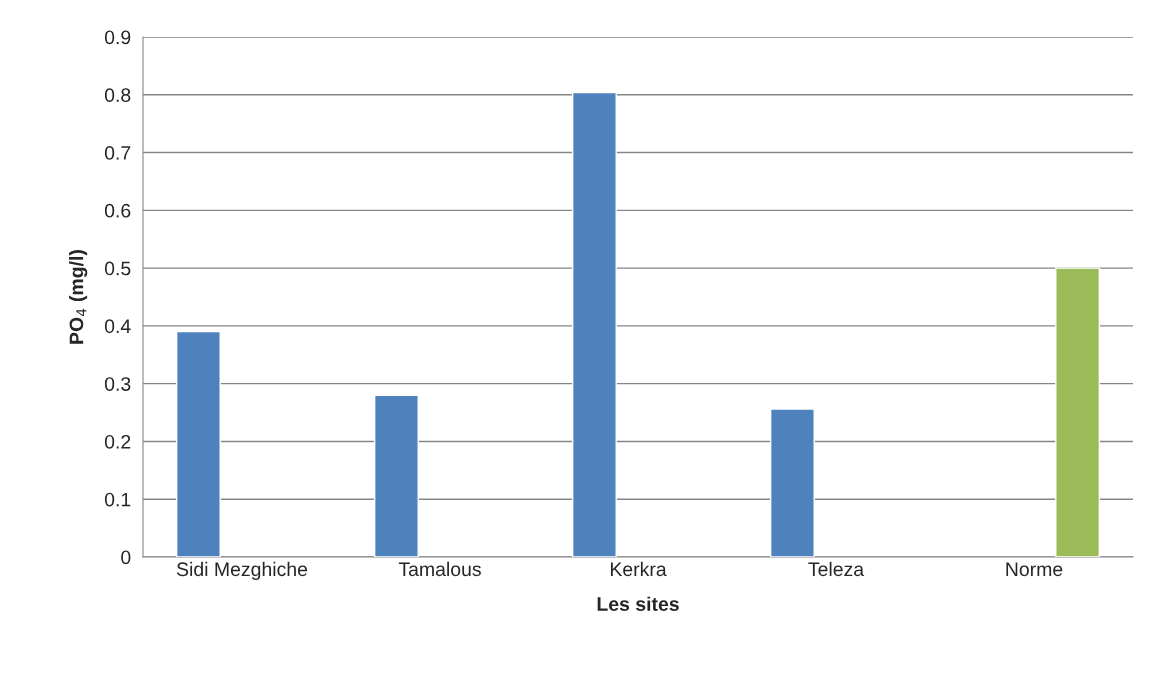  What do you see at coordinates (836, 569) in the screenshot?
I see `x-tick-label: Teleza` at bounding box center [836, 569].